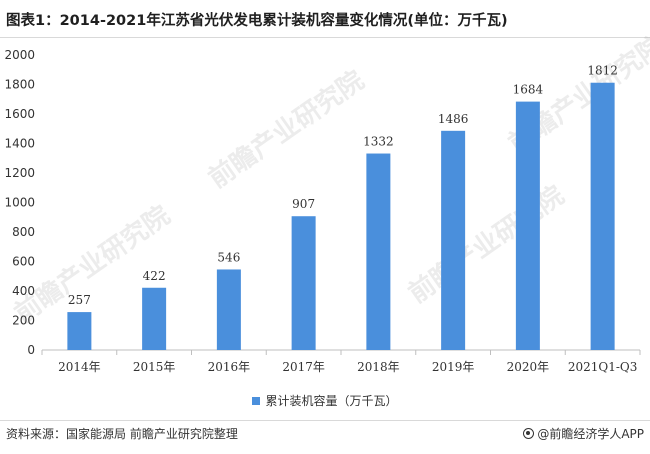 The width and height of the screenshot is (650, 454). Describe the element at coordinates (154, 276) in the screenshot. I see `data-label: 422` at that location.